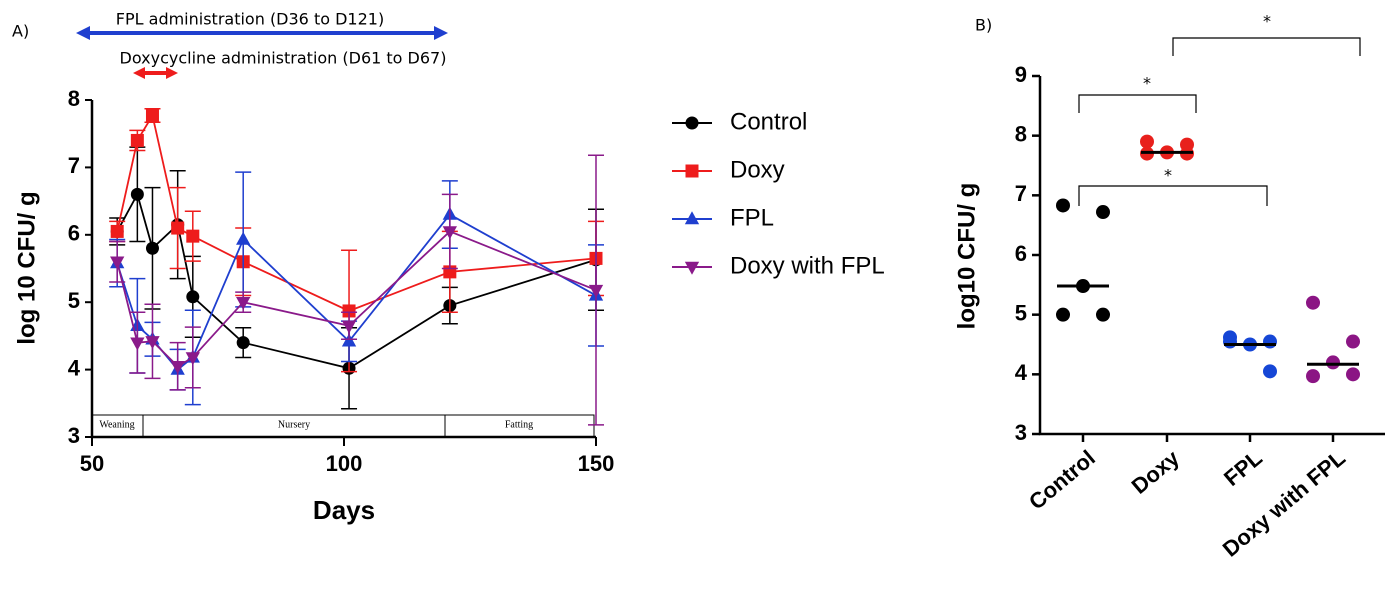 The image size is (1394, 596). Describe the element at coordinates (519, 424) in the screenshot. I see `phase-label: Fatting` at that location.